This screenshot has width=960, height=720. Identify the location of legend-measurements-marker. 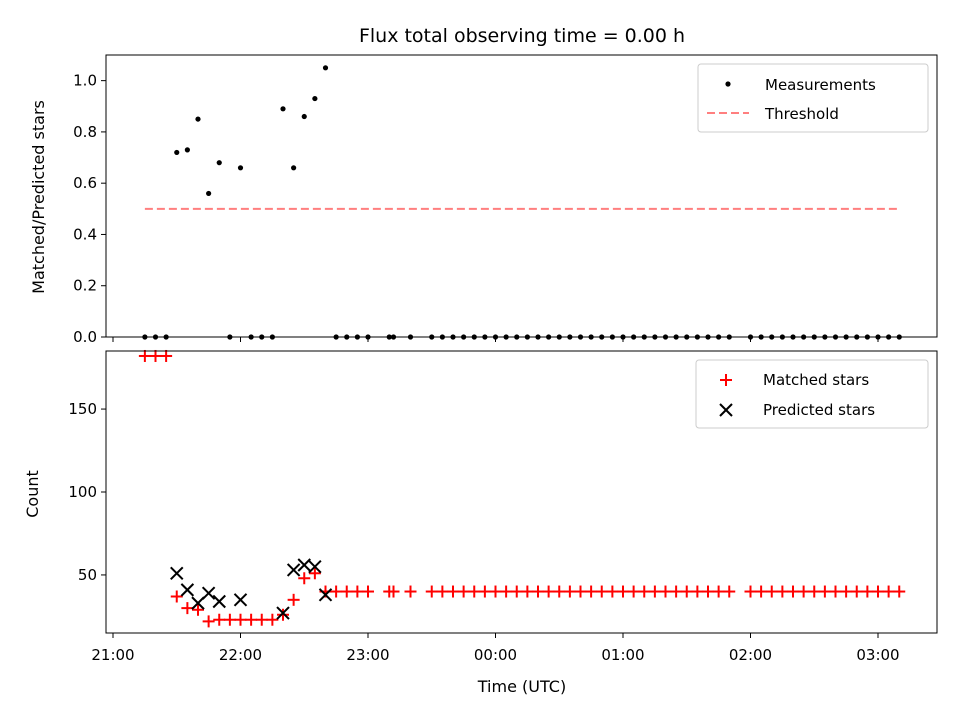
(728, 84).